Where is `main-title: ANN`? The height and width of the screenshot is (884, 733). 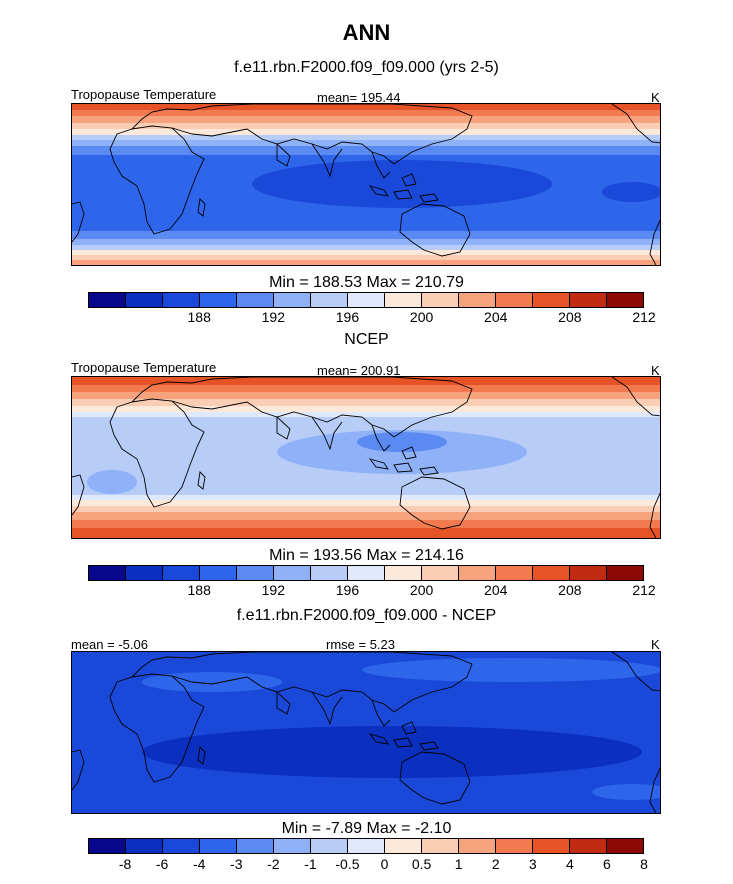 main-title: ANN is located at coordinates (366, 32).